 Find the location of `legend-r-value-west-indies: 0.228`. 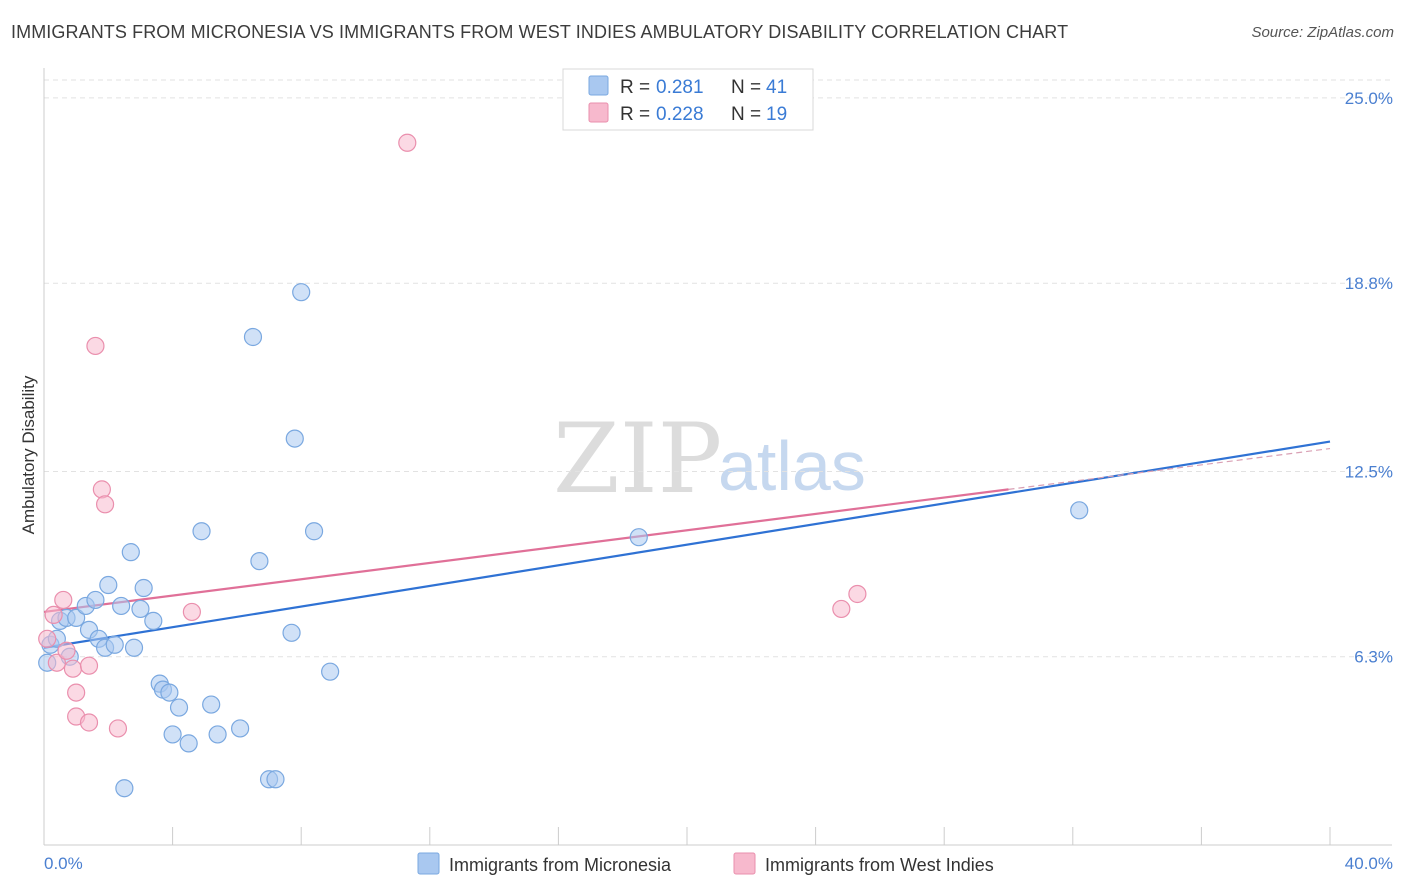

legend-r-value-west-indies: 0.228 is located at coordinates (680, 114).